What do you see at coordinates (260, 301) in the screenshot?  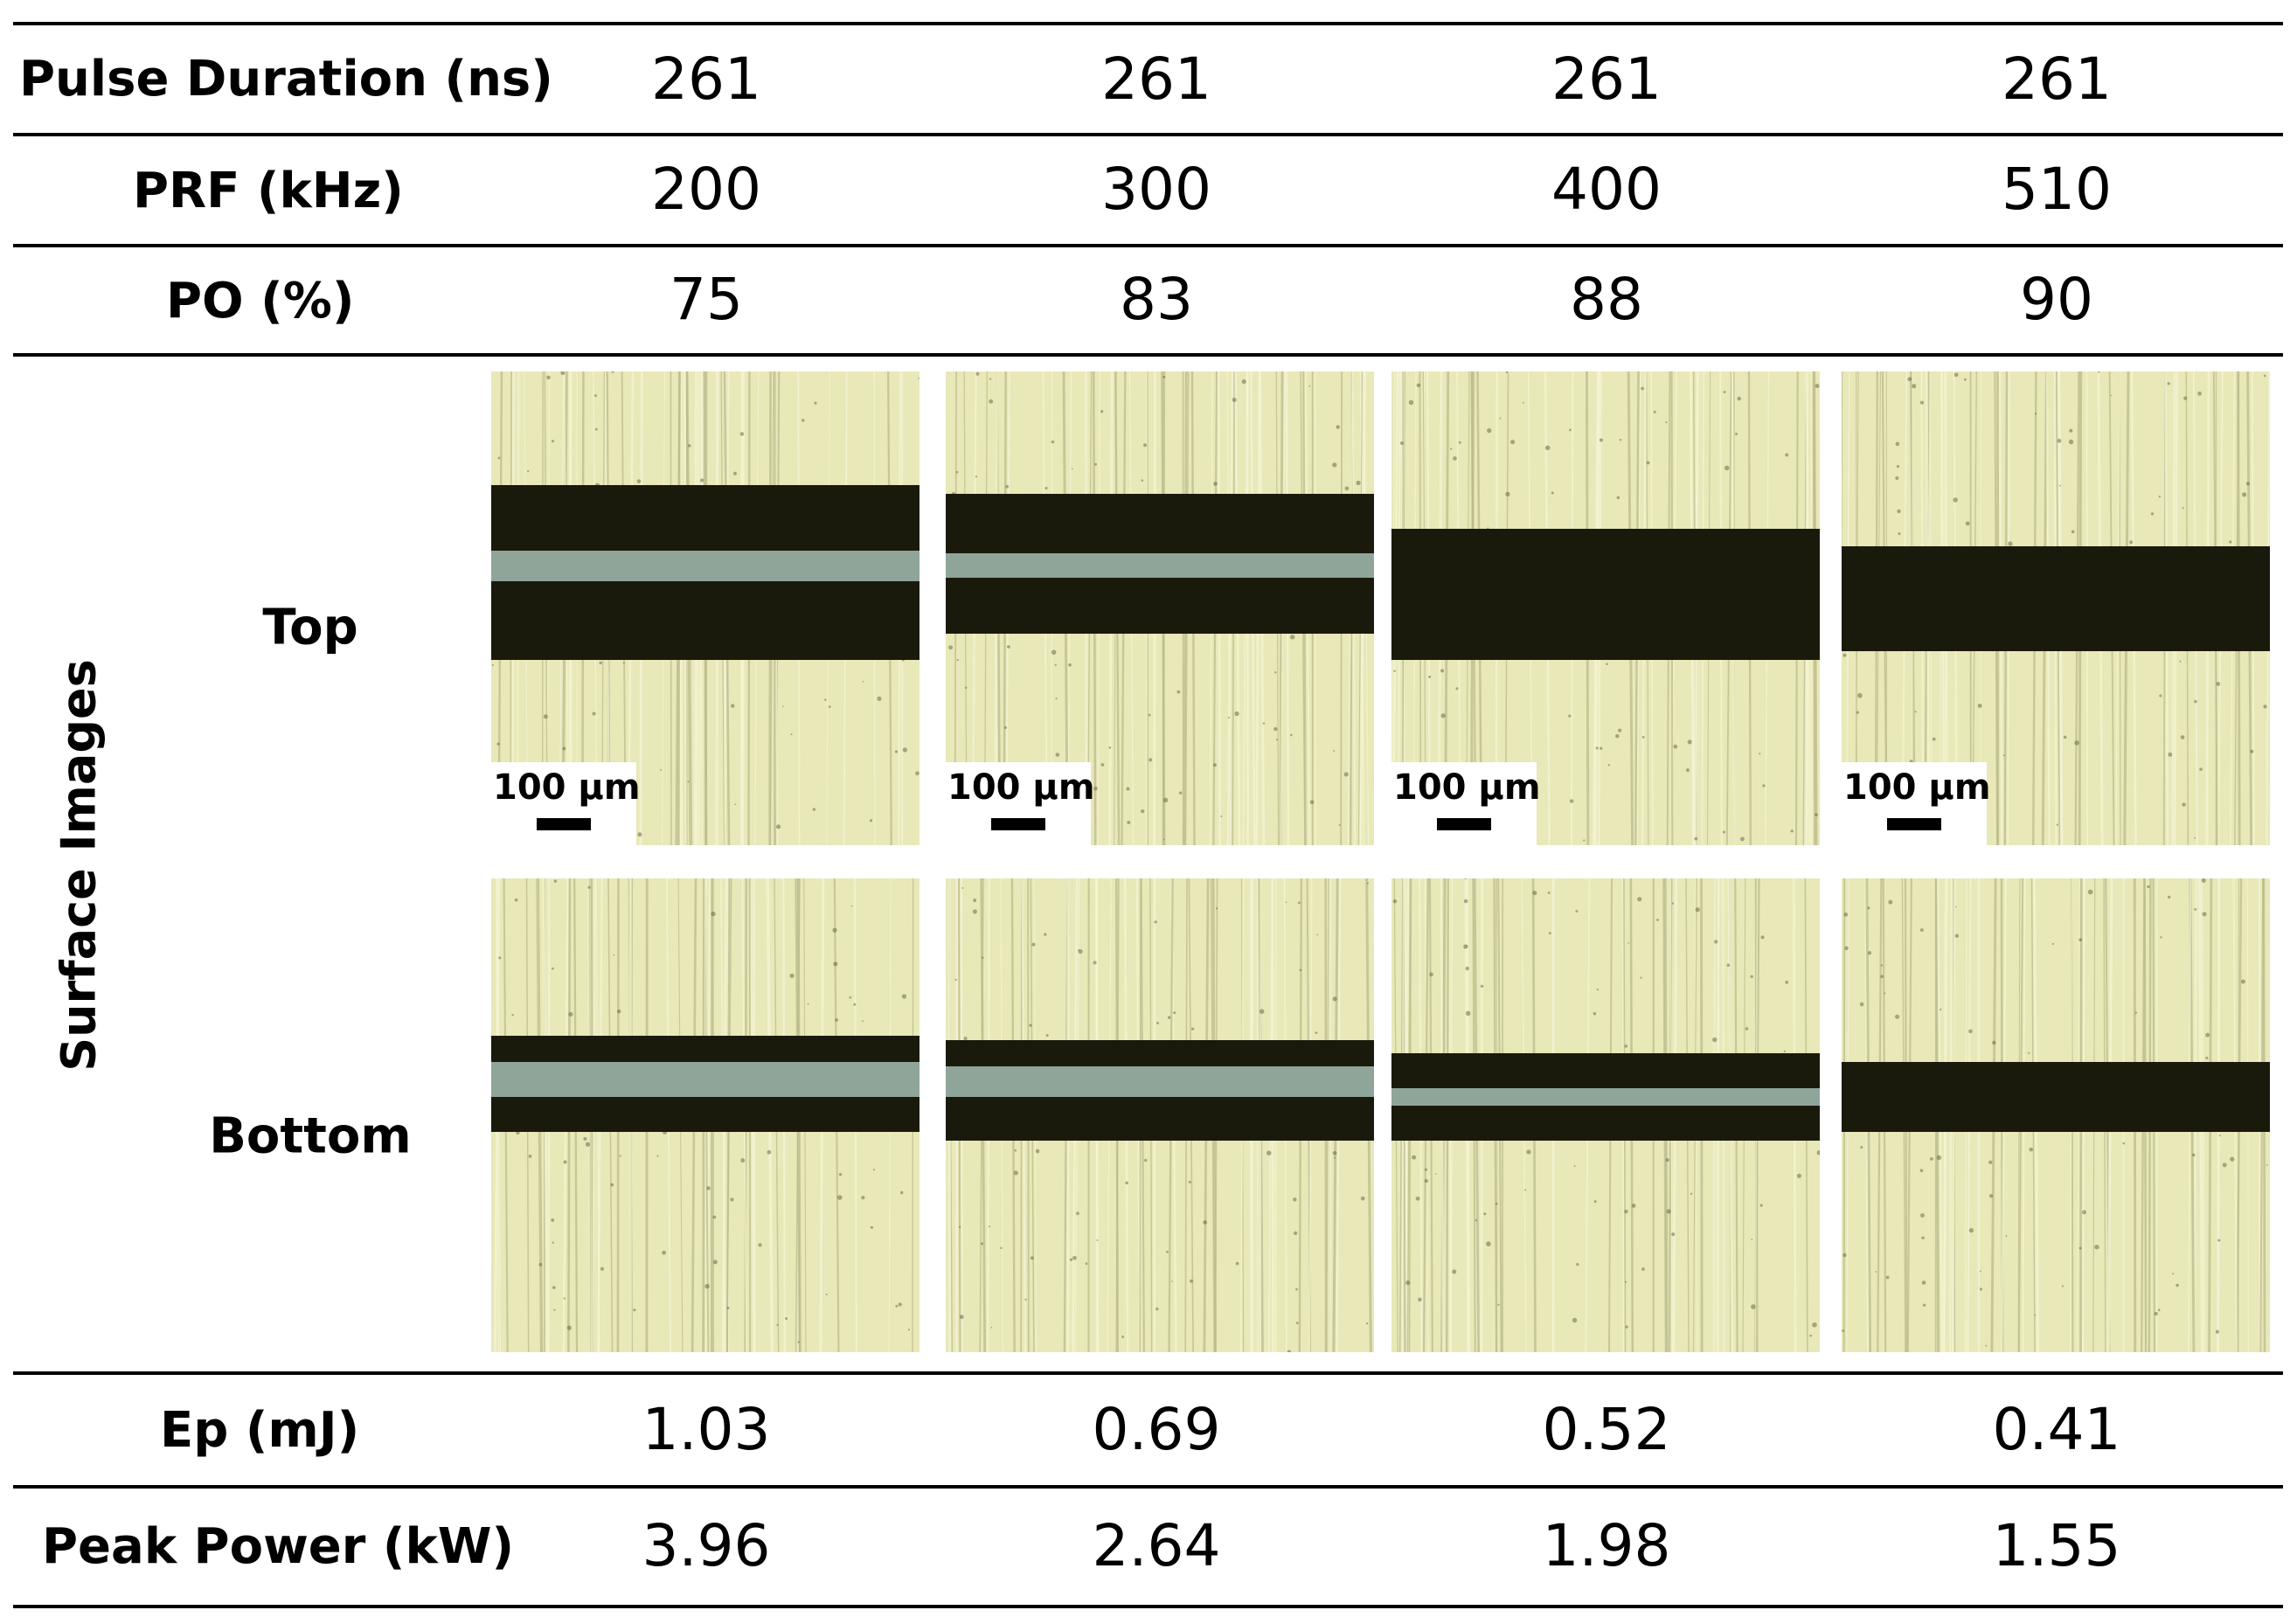 I see `row-label: PO (%)` at bounding box center [260, 301].